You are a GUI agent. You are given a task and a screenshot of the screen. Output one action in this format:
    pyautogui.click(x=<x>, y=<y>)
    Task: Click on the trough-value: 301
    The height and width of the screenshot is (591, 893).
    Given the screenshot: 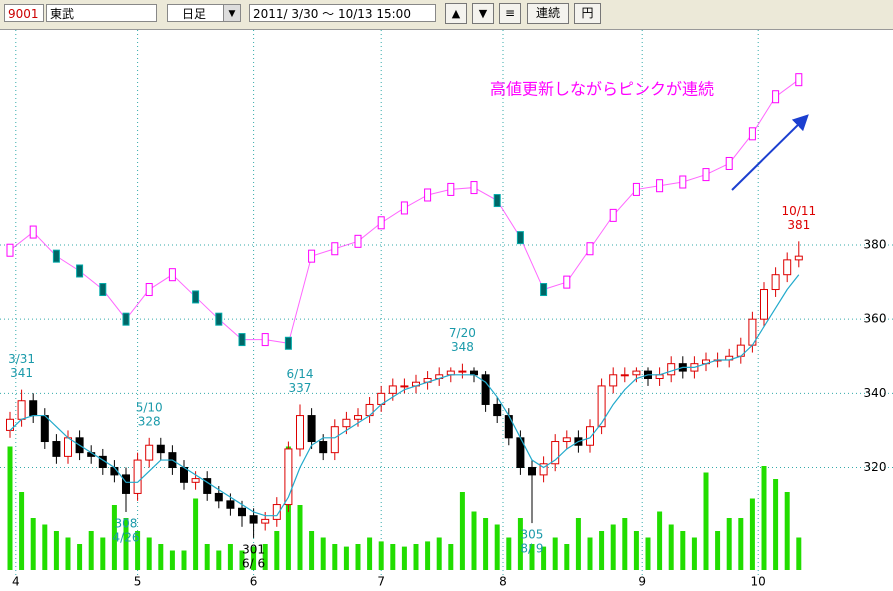 What is the action you would take?
    pyautogui.click(x=253, y=549)
    